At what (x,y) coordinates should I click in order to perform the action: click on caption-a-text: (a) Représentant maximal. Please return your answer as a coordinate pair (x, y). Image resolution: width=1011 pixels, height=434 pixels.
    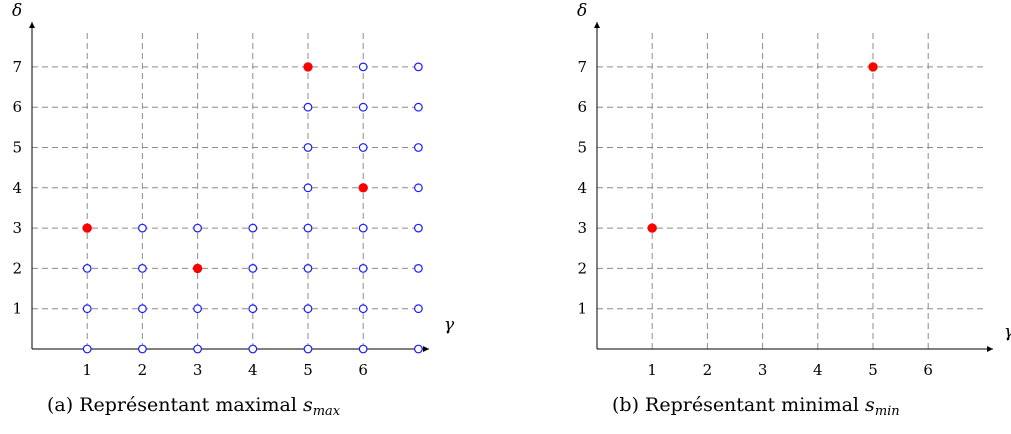
    Looking at the image, I should click on (172, 405).